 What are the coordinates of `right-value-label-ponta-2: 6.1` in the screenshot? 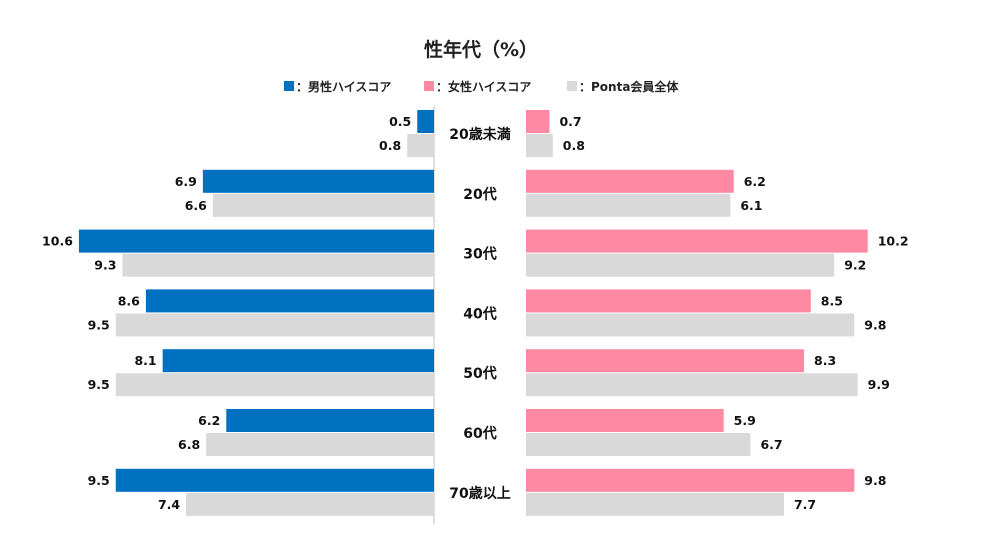 It's located at (751, 205).